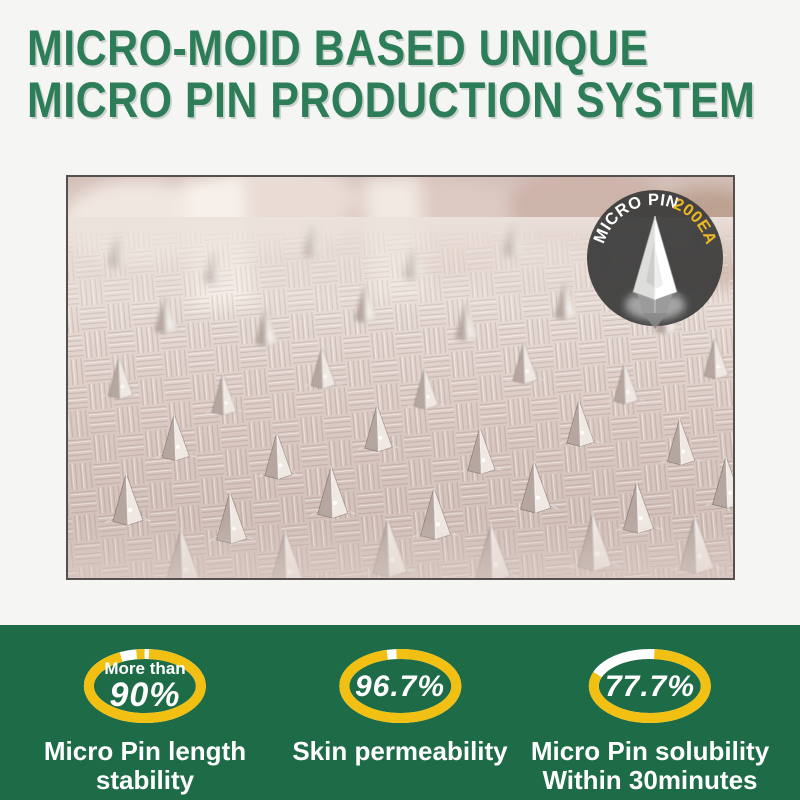 Image resolution: width=800 pixels, height=800 pixels. I want to click on stat-label: Micro Pin solubility Within 30minutes, so click(650, 765).